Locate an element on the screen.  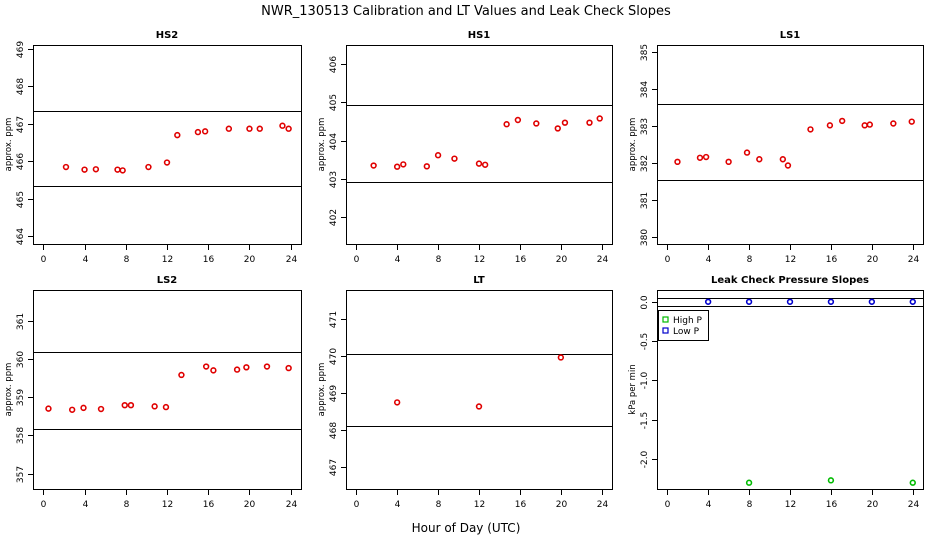
panel-title: HS1 is located at coordinates (479, 35).